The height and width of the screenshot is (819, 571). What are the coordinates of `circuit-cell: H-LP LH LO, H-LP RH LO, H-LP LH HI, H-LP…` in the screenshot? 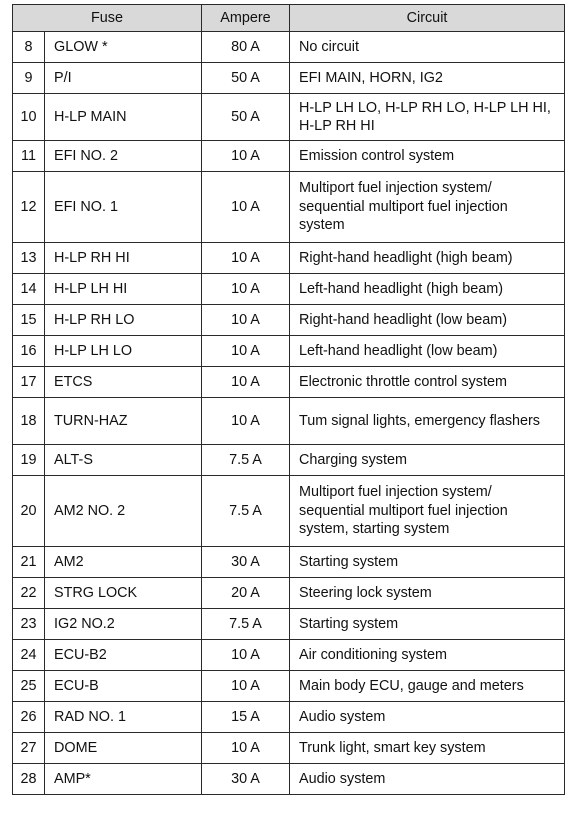 It's located at (427, 117).